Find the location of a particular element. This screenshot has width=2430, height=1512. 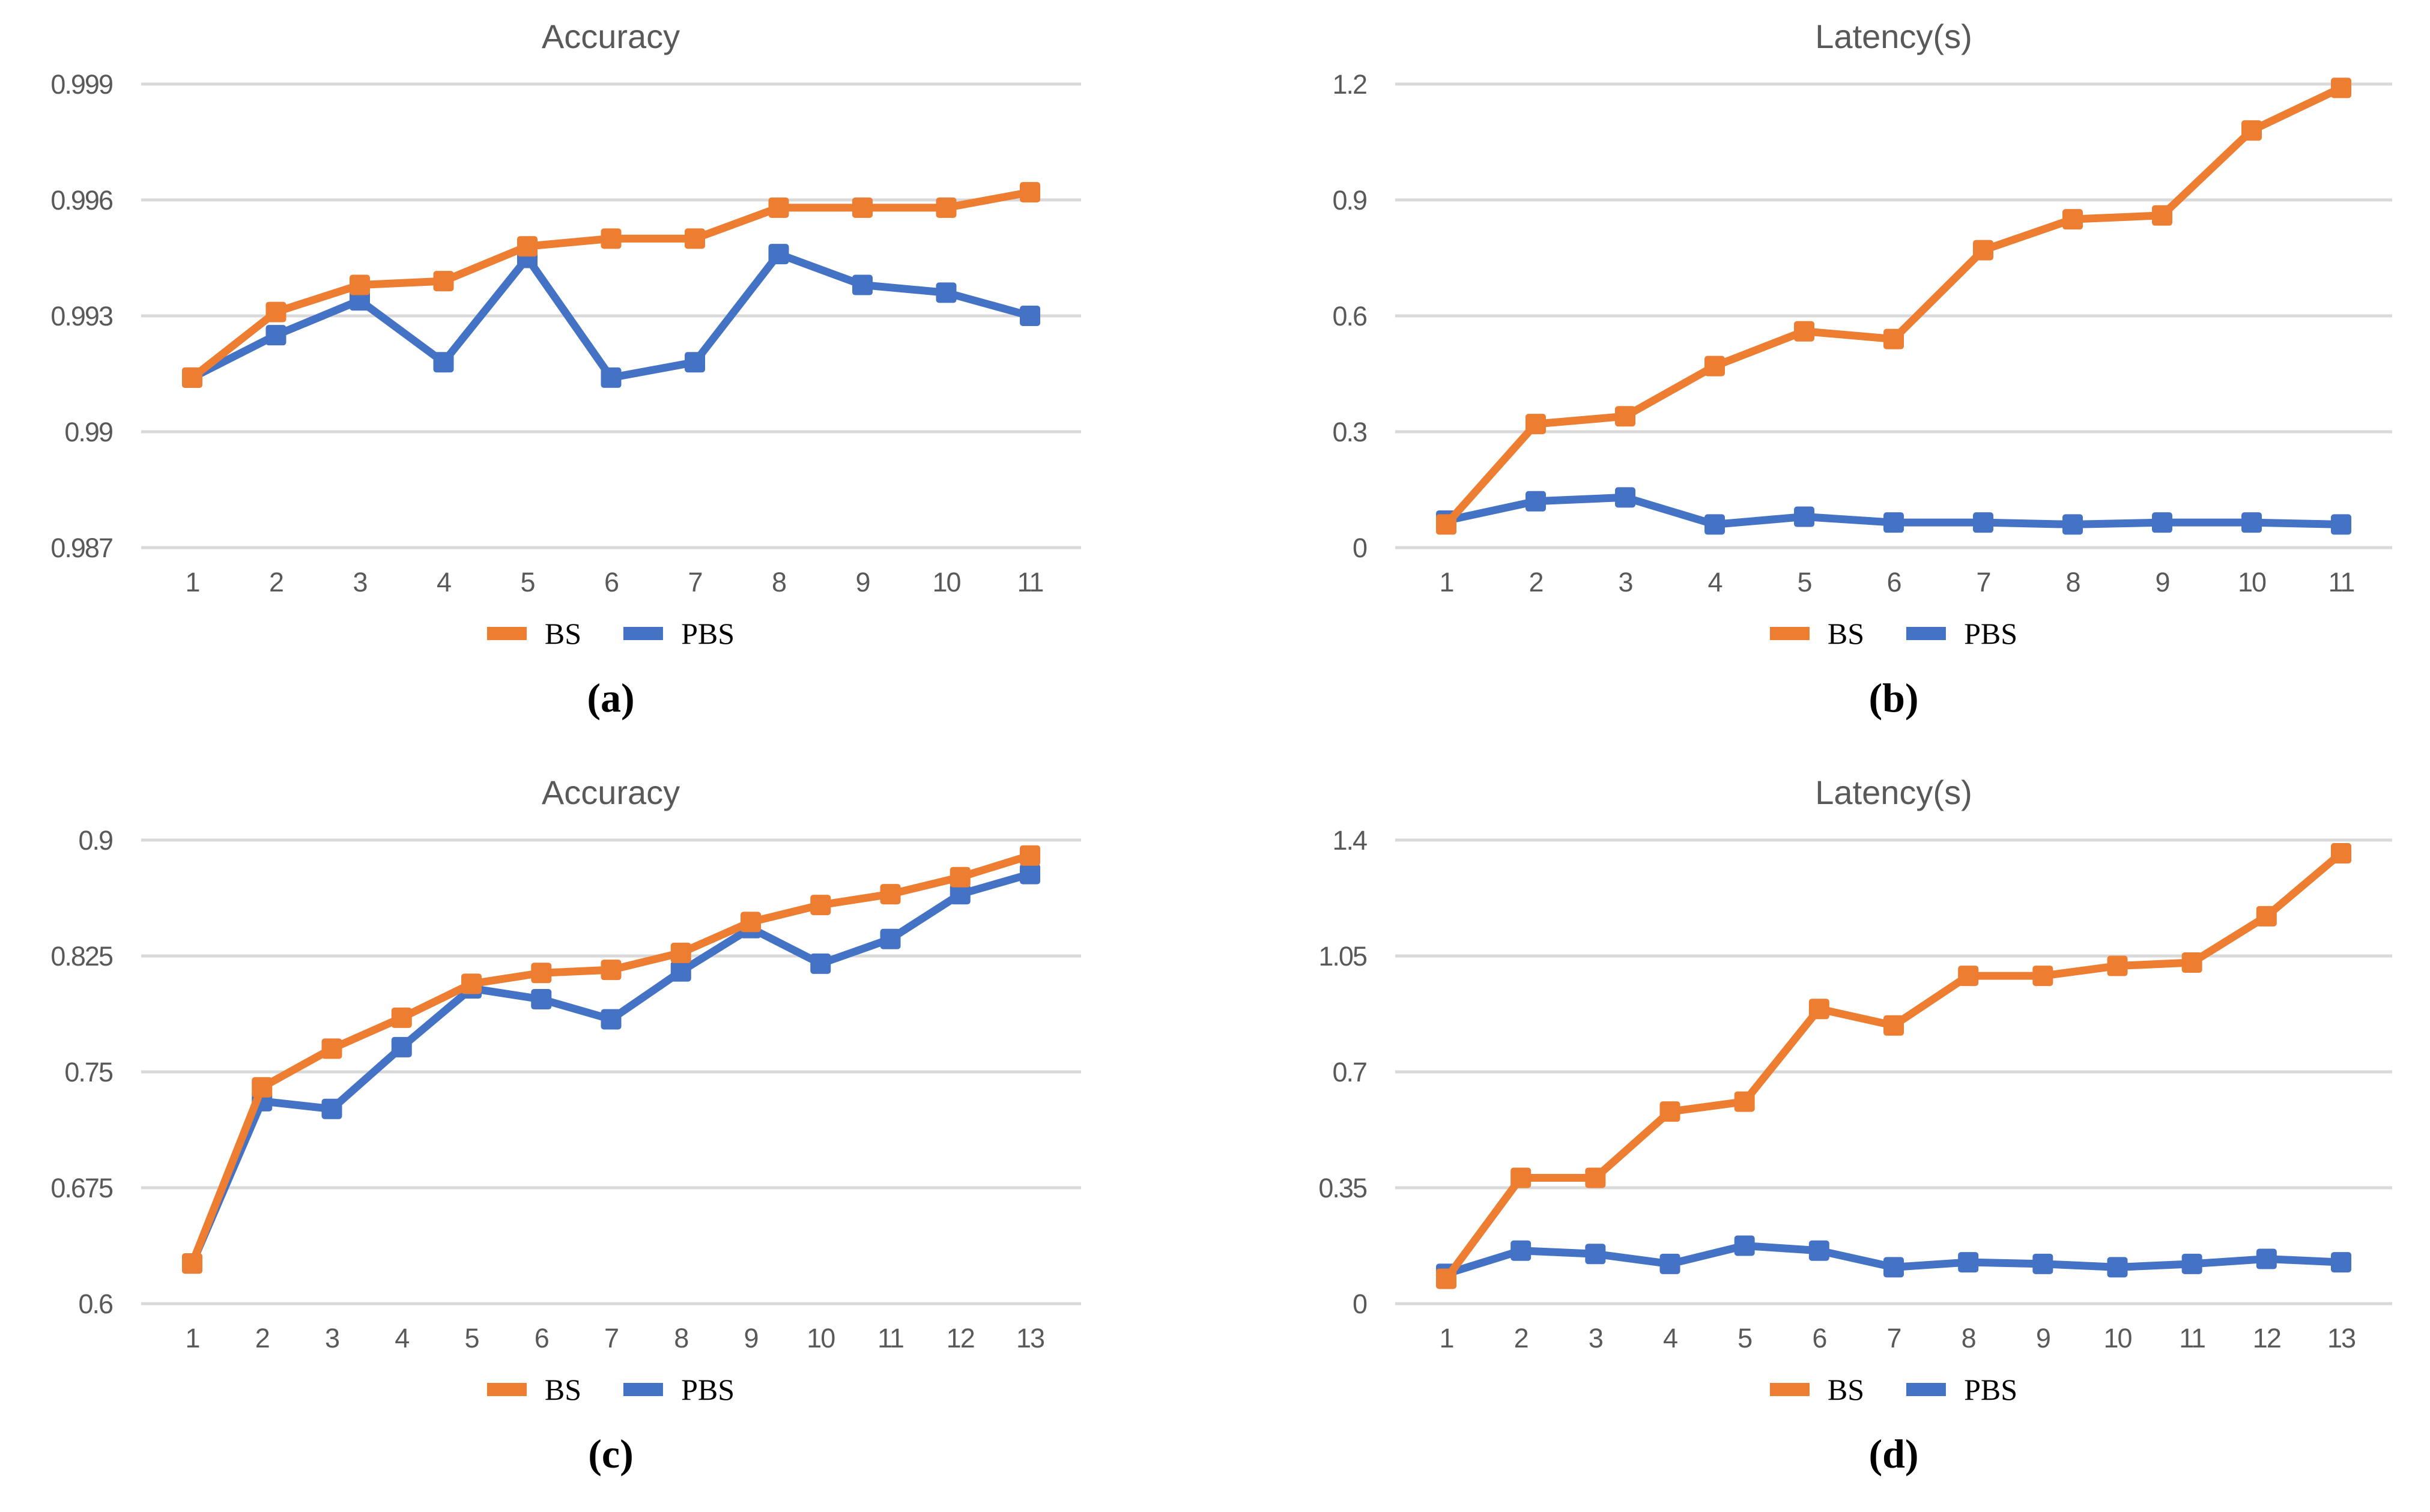

panel-label: (a) is located at coordinates (611, 698).